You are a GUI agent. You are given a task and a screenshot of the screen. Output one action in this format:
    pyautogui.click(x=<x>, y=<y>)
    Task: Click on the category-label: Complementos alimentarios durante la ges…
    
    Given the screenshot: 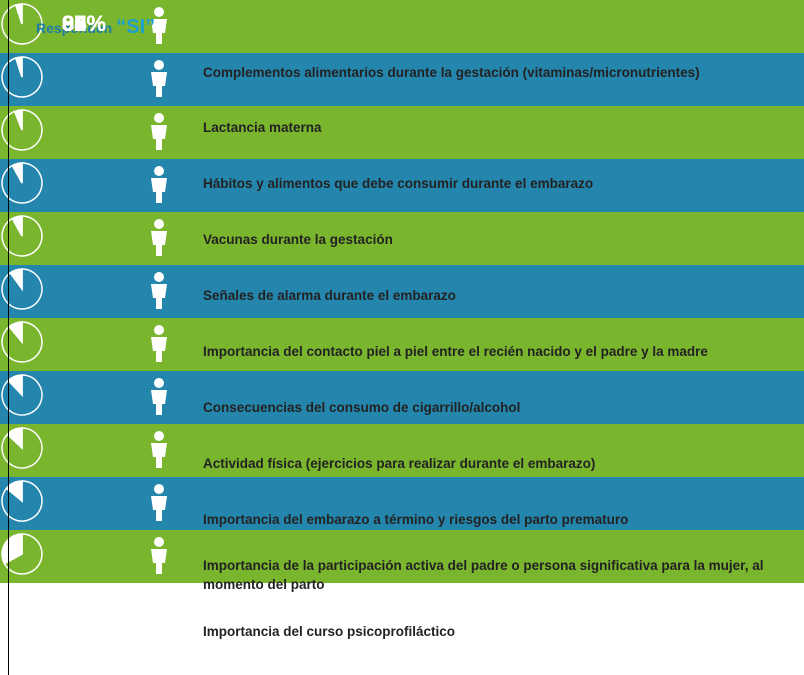 What is the action you would take?
    pyautogui.click(x=451, y=72)
    